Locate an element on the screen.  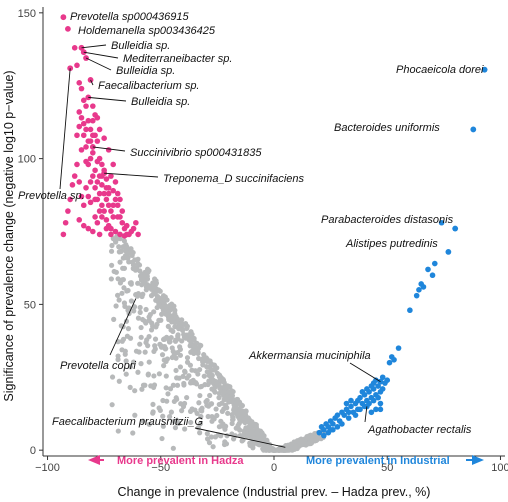
point-label: Prevotella sp000436915 is located at coordinates (130, 17).